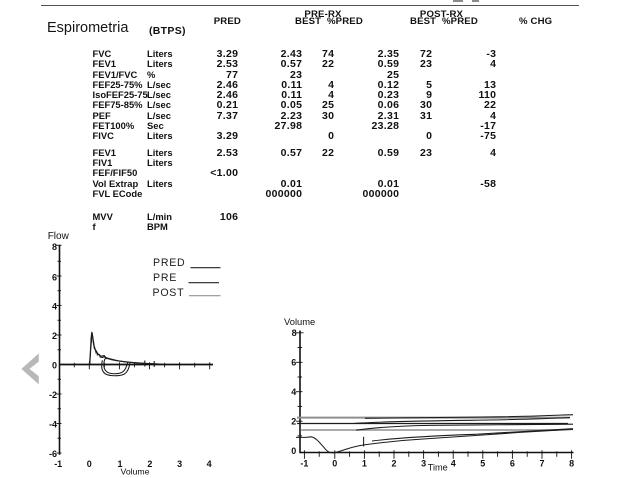  What do you see at coordinates (482, 464) in the screenshot?
I see `svg-text: 5` at bounding box center [482, 464].